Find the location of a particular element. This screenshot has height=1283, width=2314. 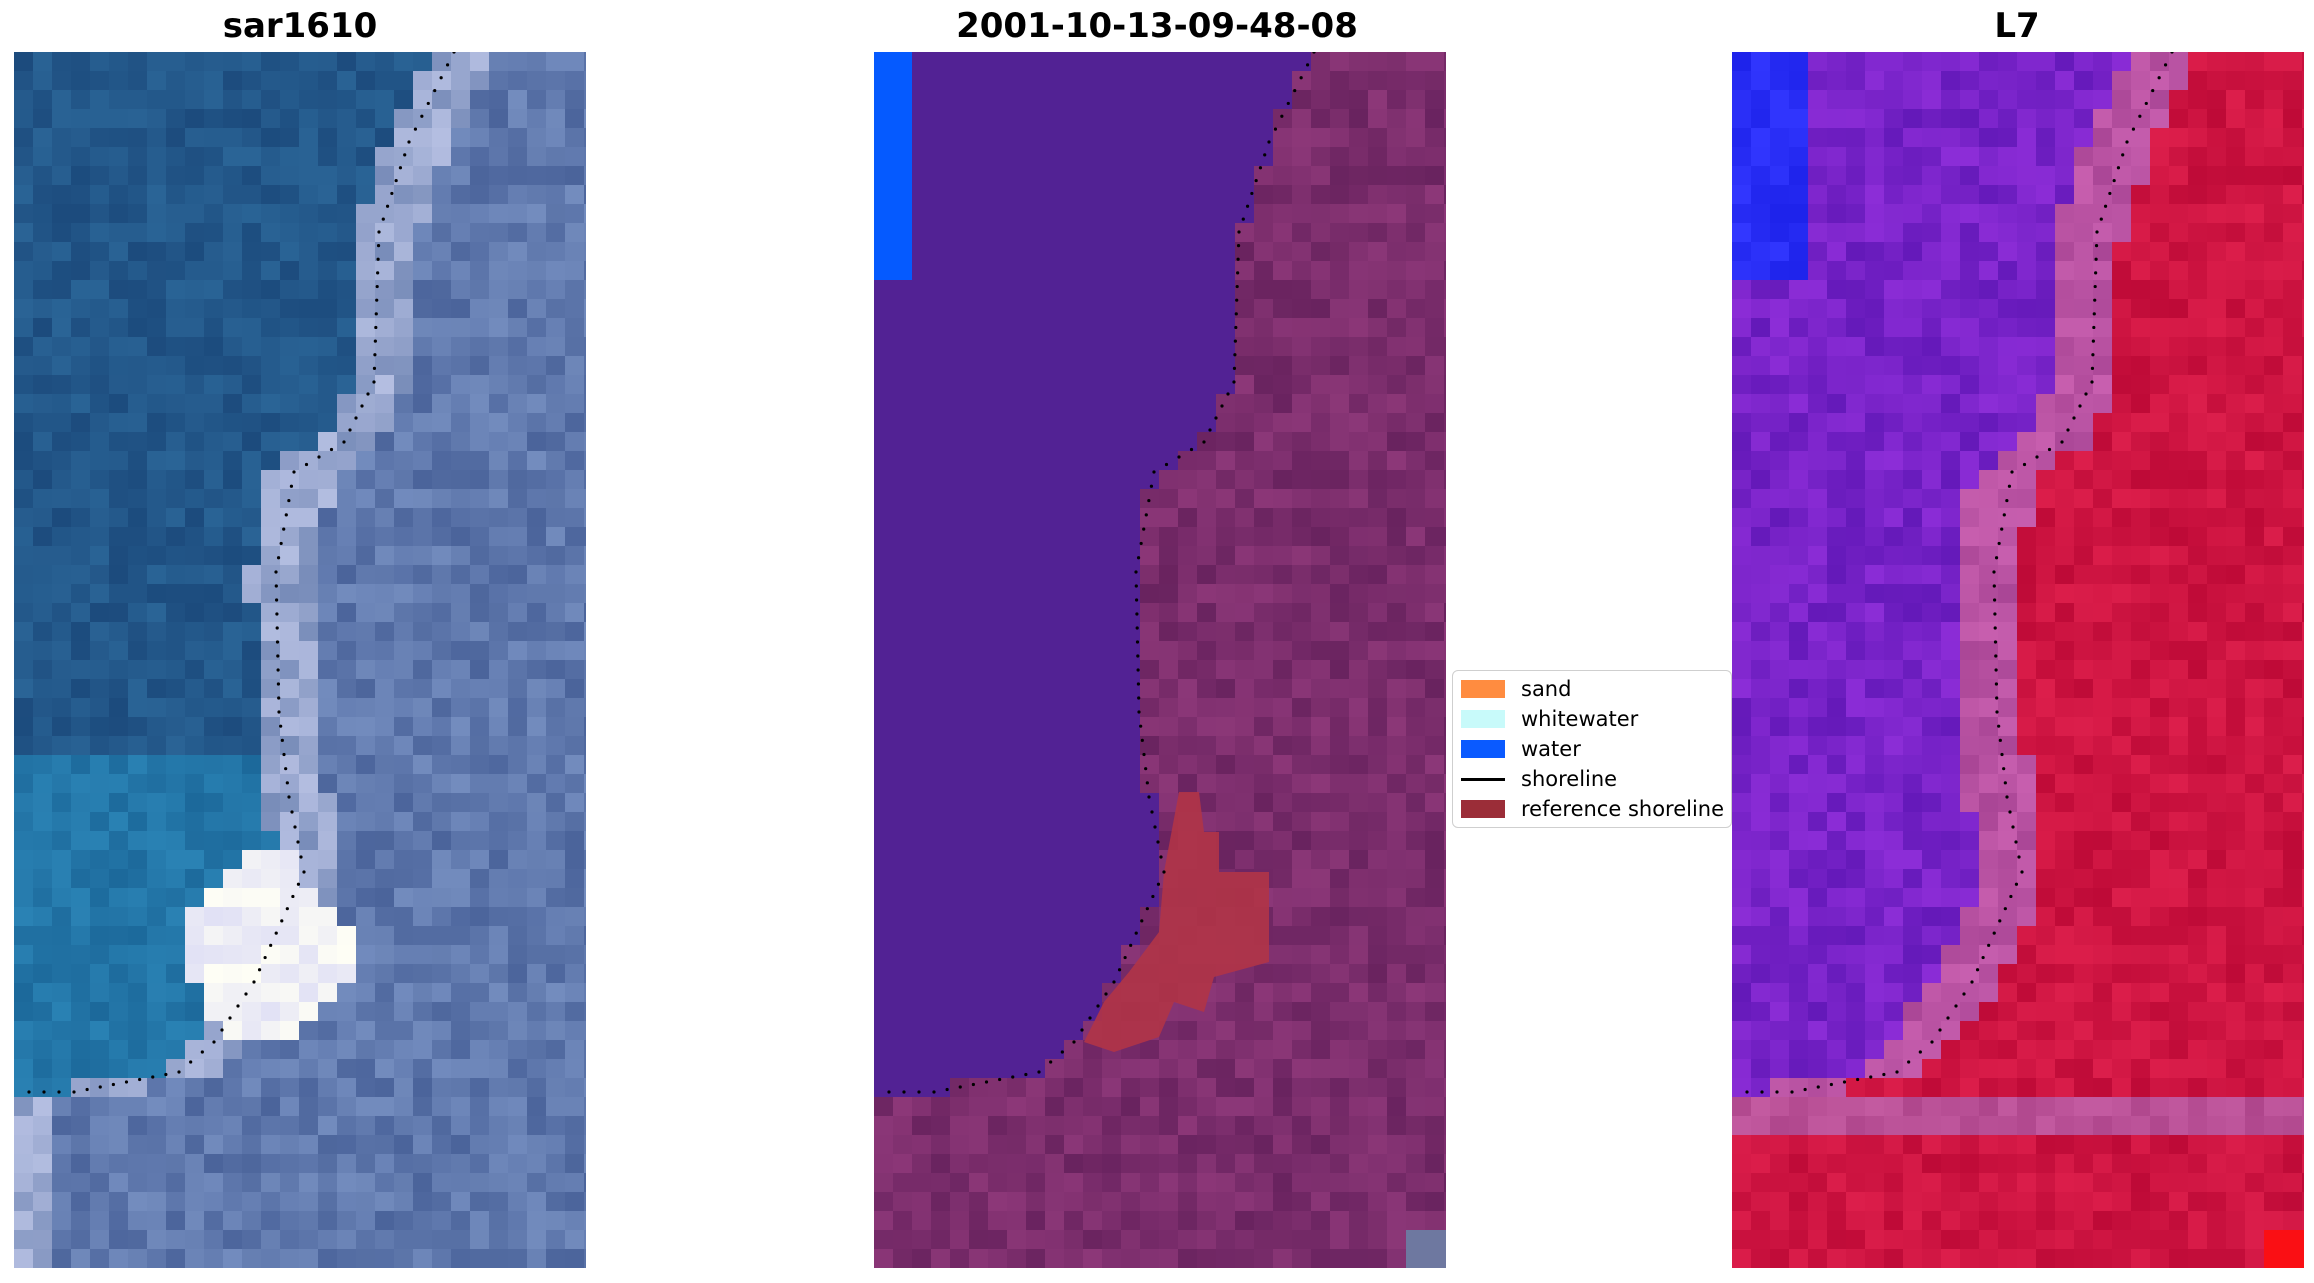

legend-item-reference-buffer: reference shoreline buffer is located at coordinates (1596, 809).